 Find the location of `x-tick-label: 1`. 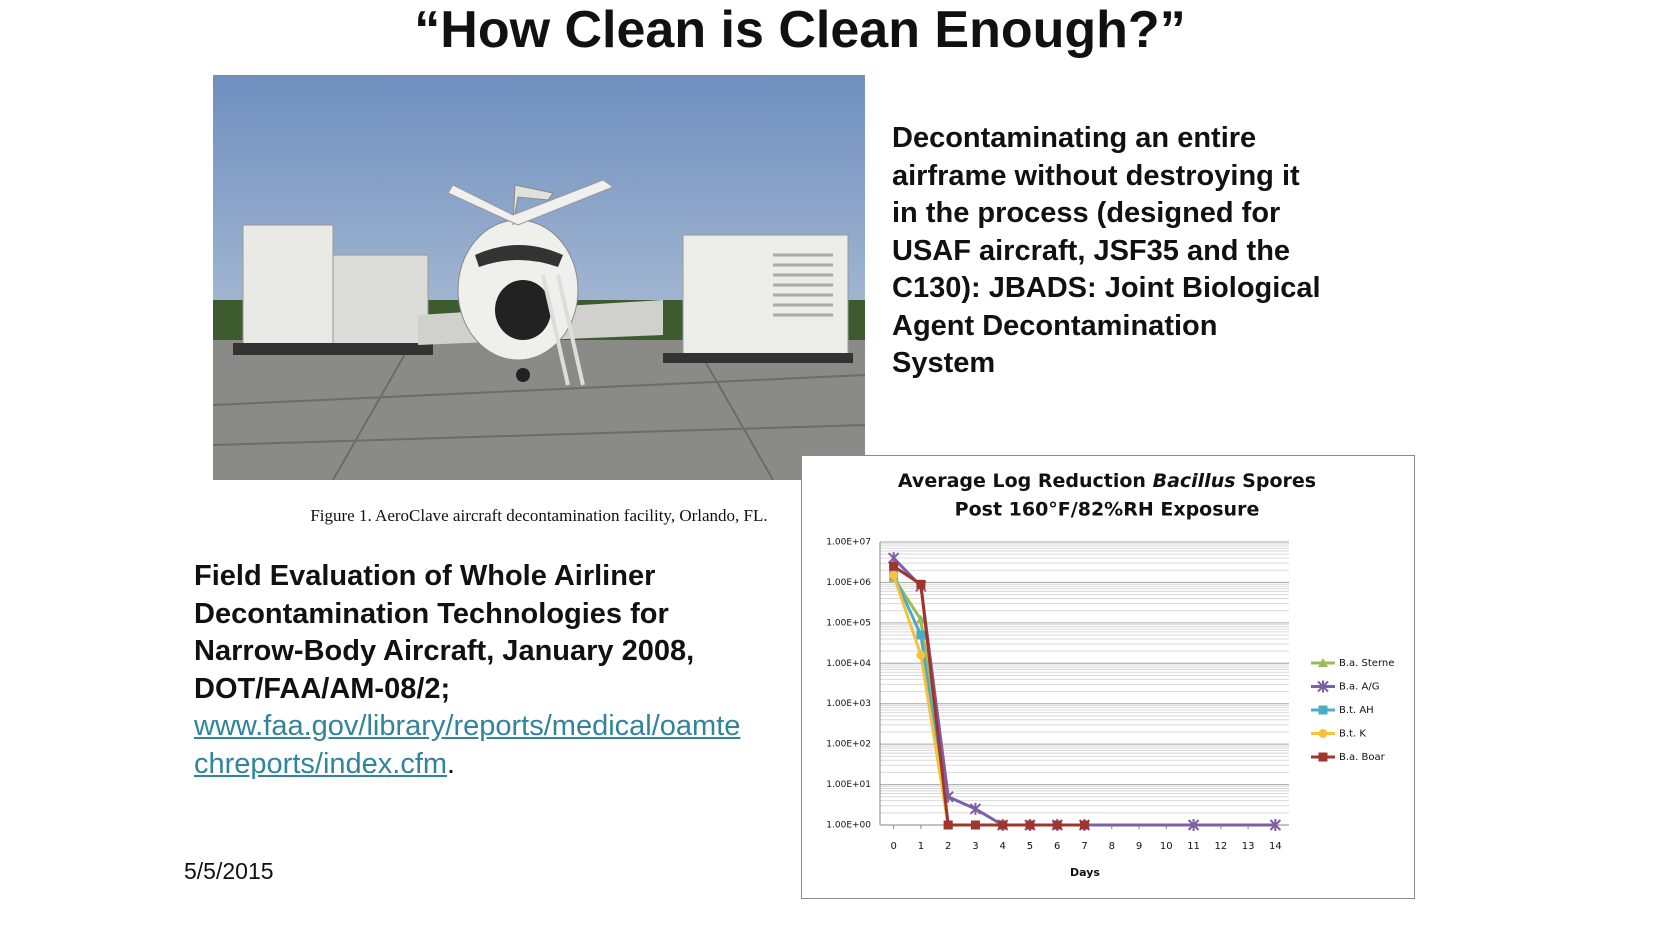

x-tick-label: 1 is located at coordinates (921, 846).